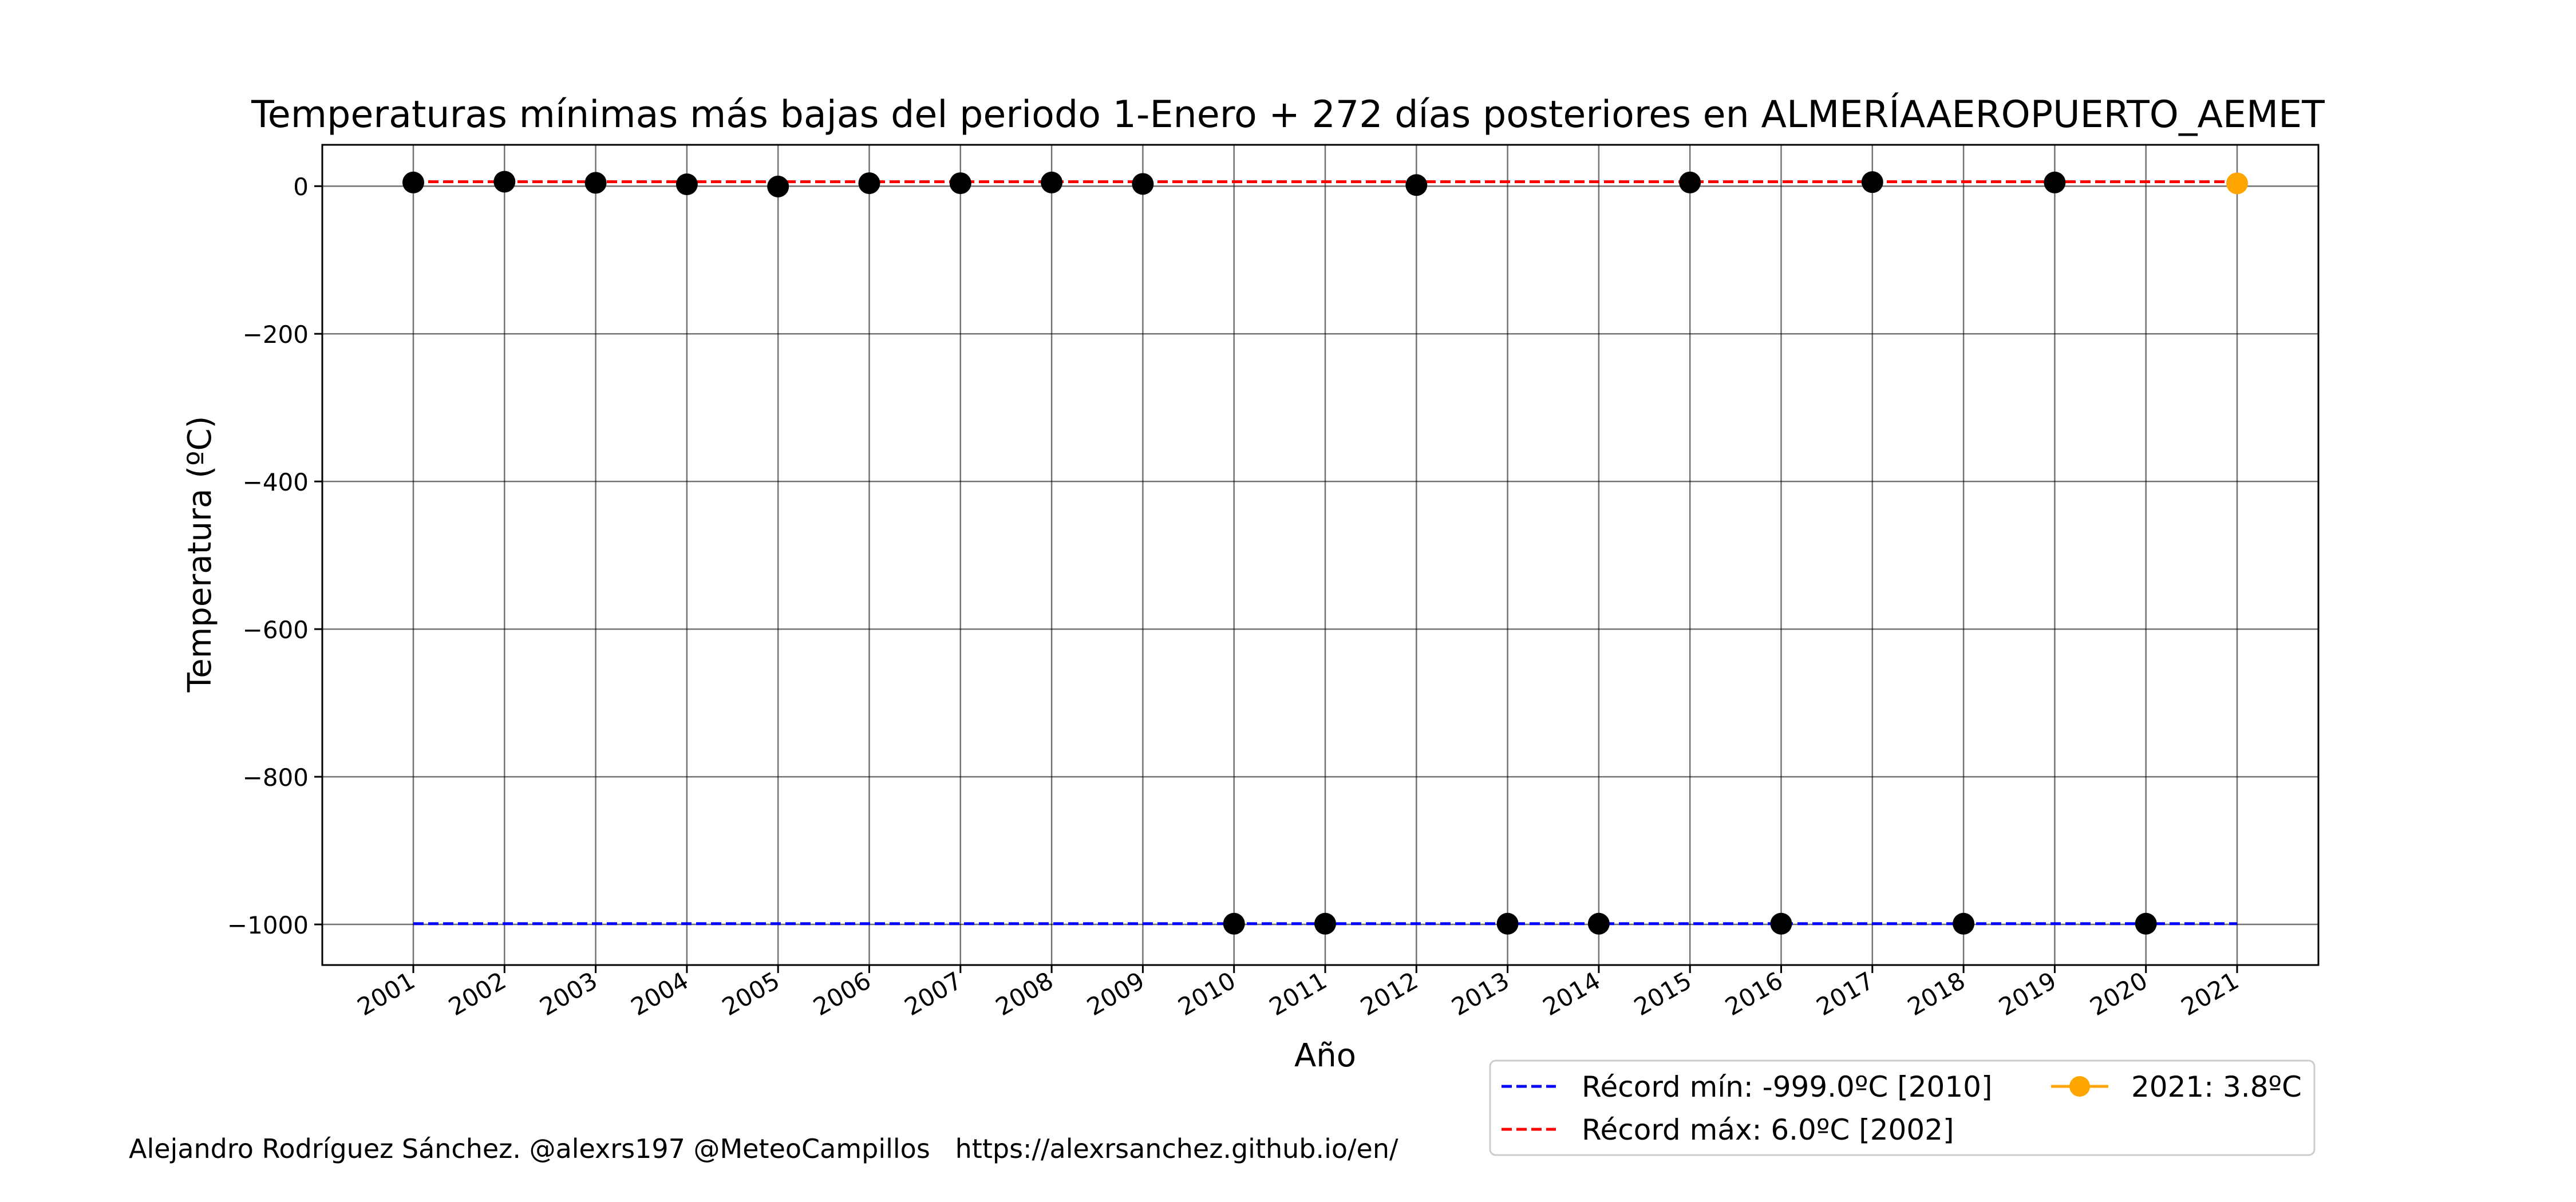  What do you see at coordinates (276, 335) in the screenshot?
I see `y-tick-label: −200` at bounding box center [276, 335].